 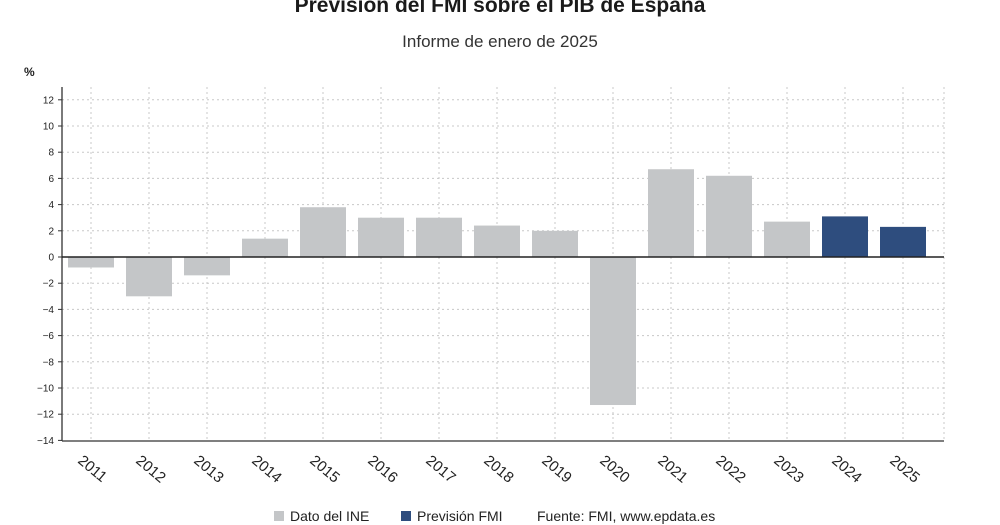 I want to click on x-tick-label: 2019, so click(x=556, y=469).